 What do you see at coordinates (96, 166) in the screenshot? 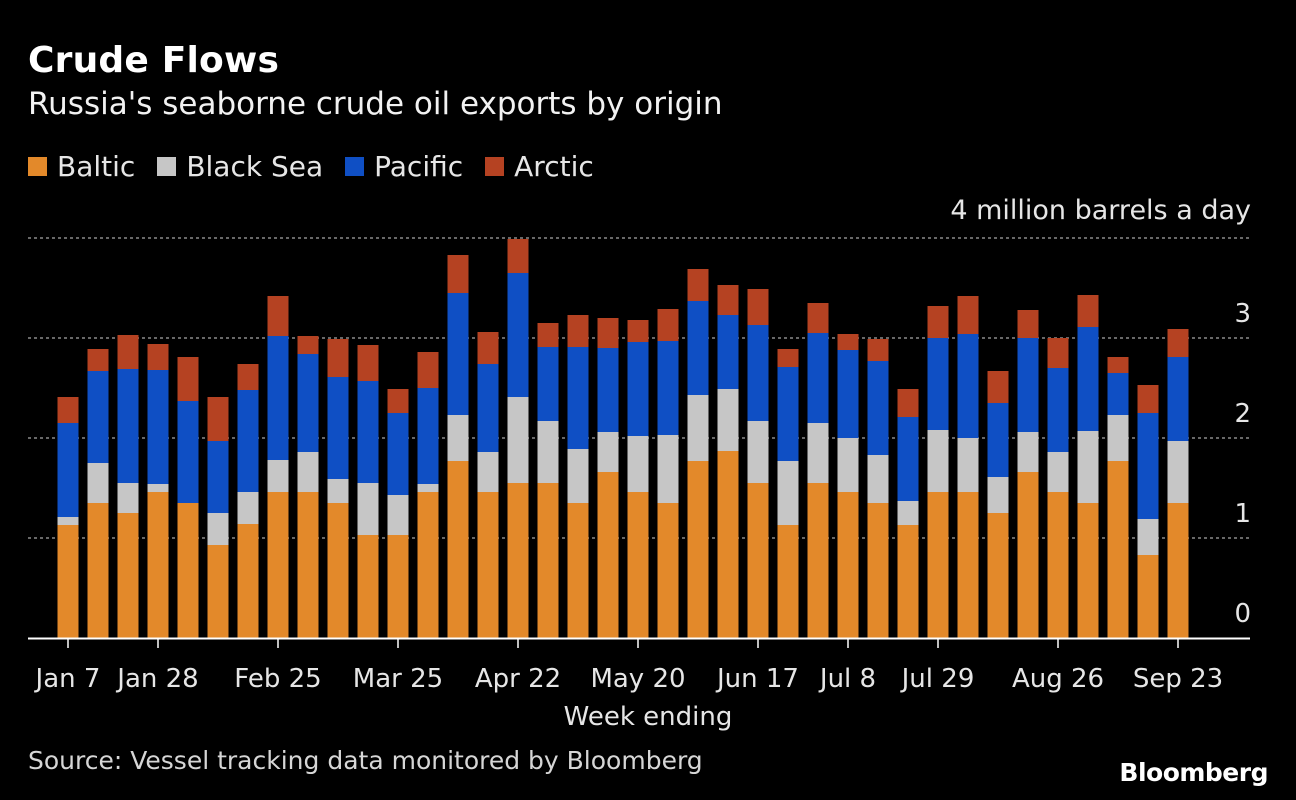
I see `legend-label-baltic: Baltic` at bounding box center [96, 166].